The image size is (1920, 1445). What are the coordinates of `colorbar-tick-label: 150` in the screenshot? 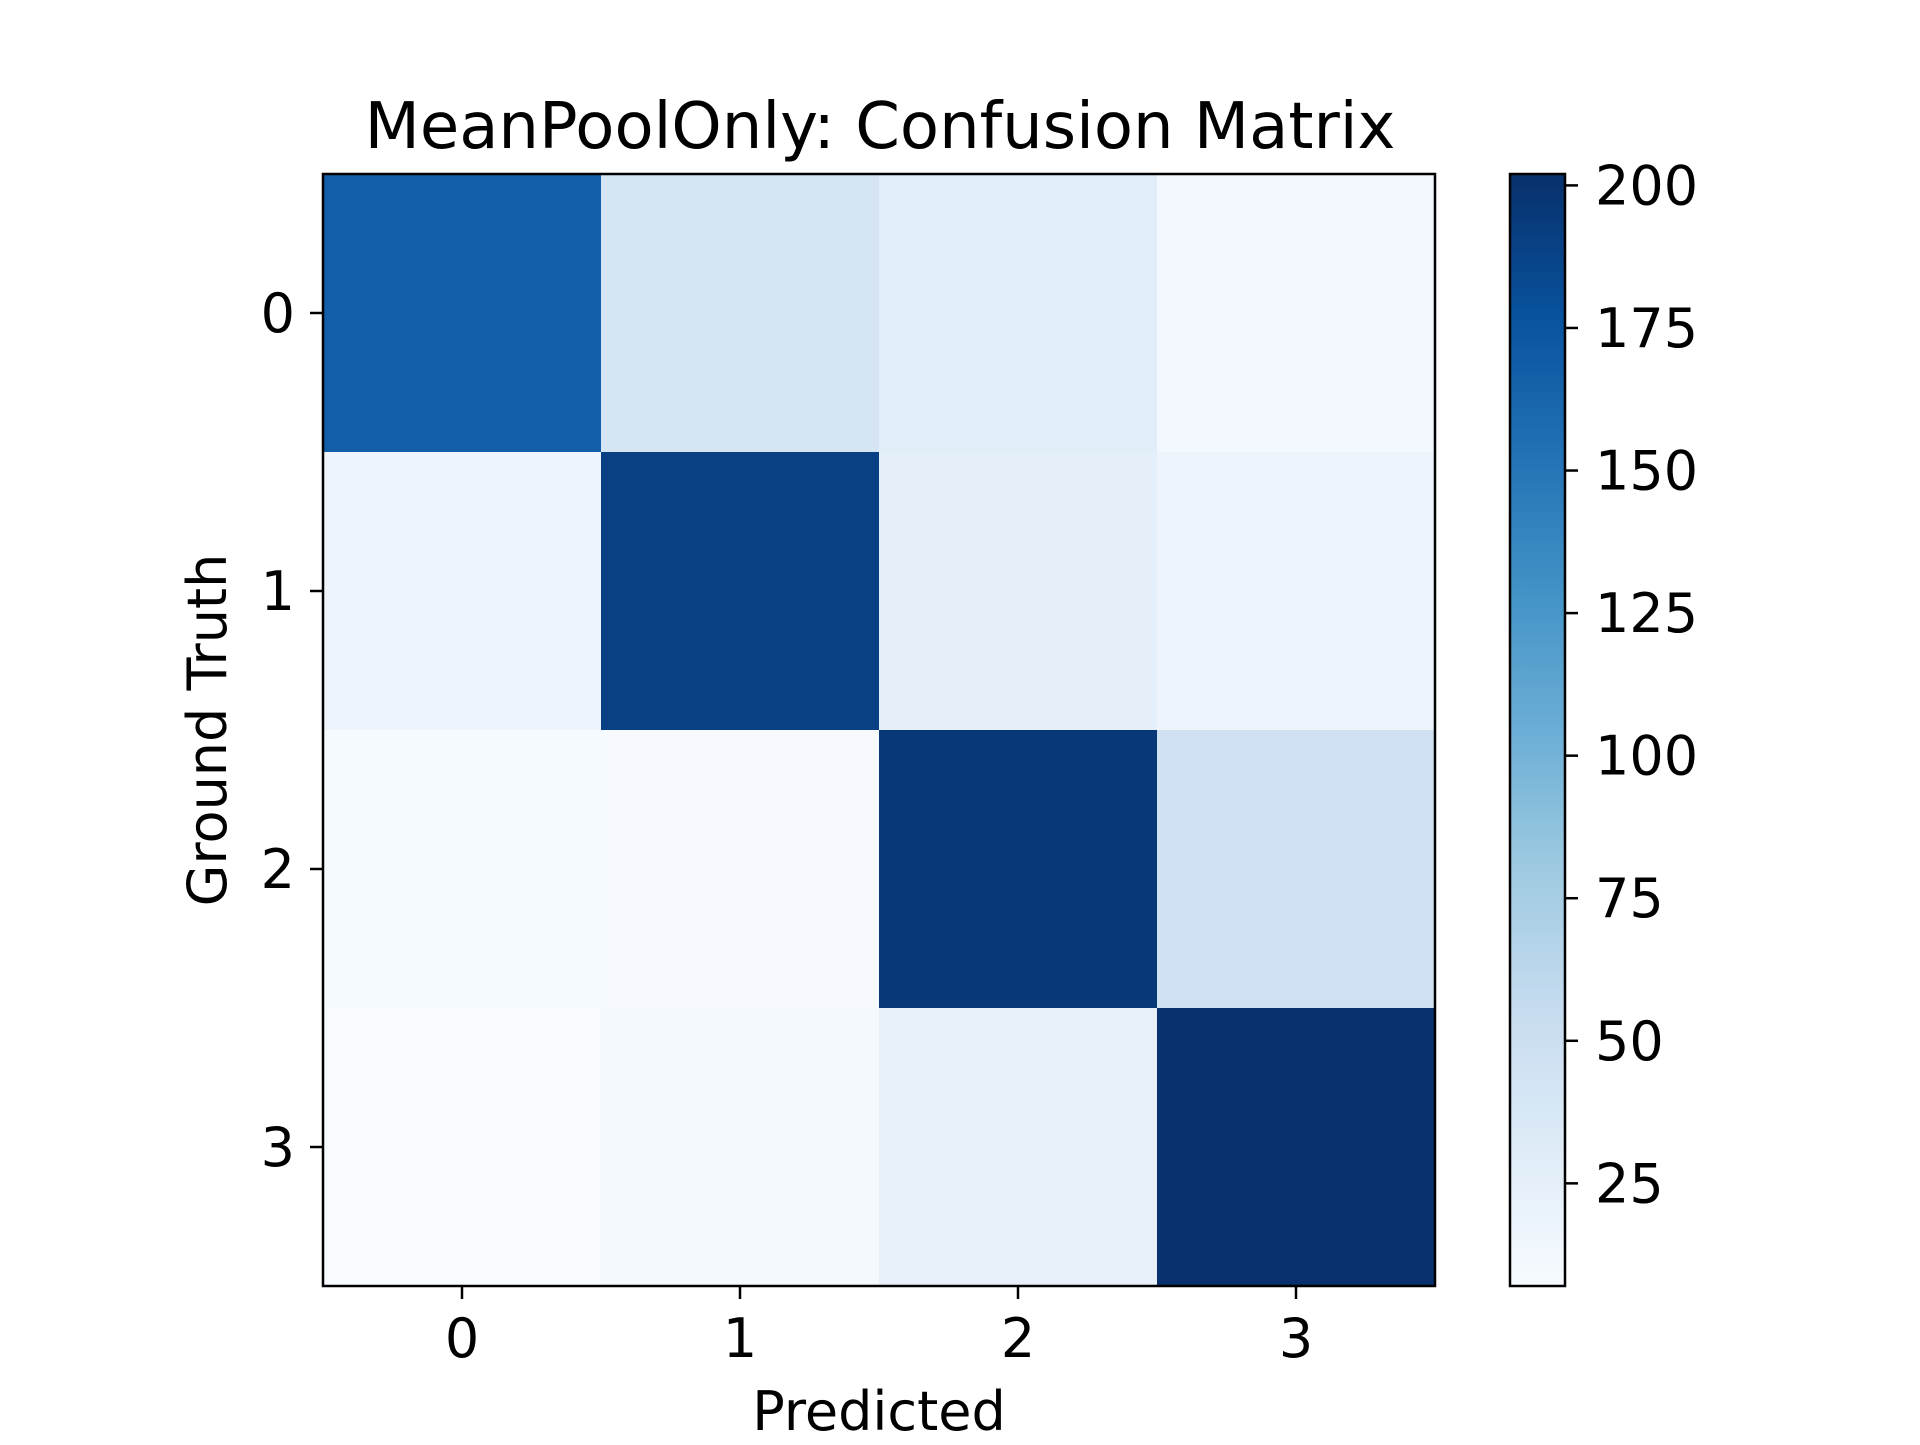 It's located at (1646, 471).